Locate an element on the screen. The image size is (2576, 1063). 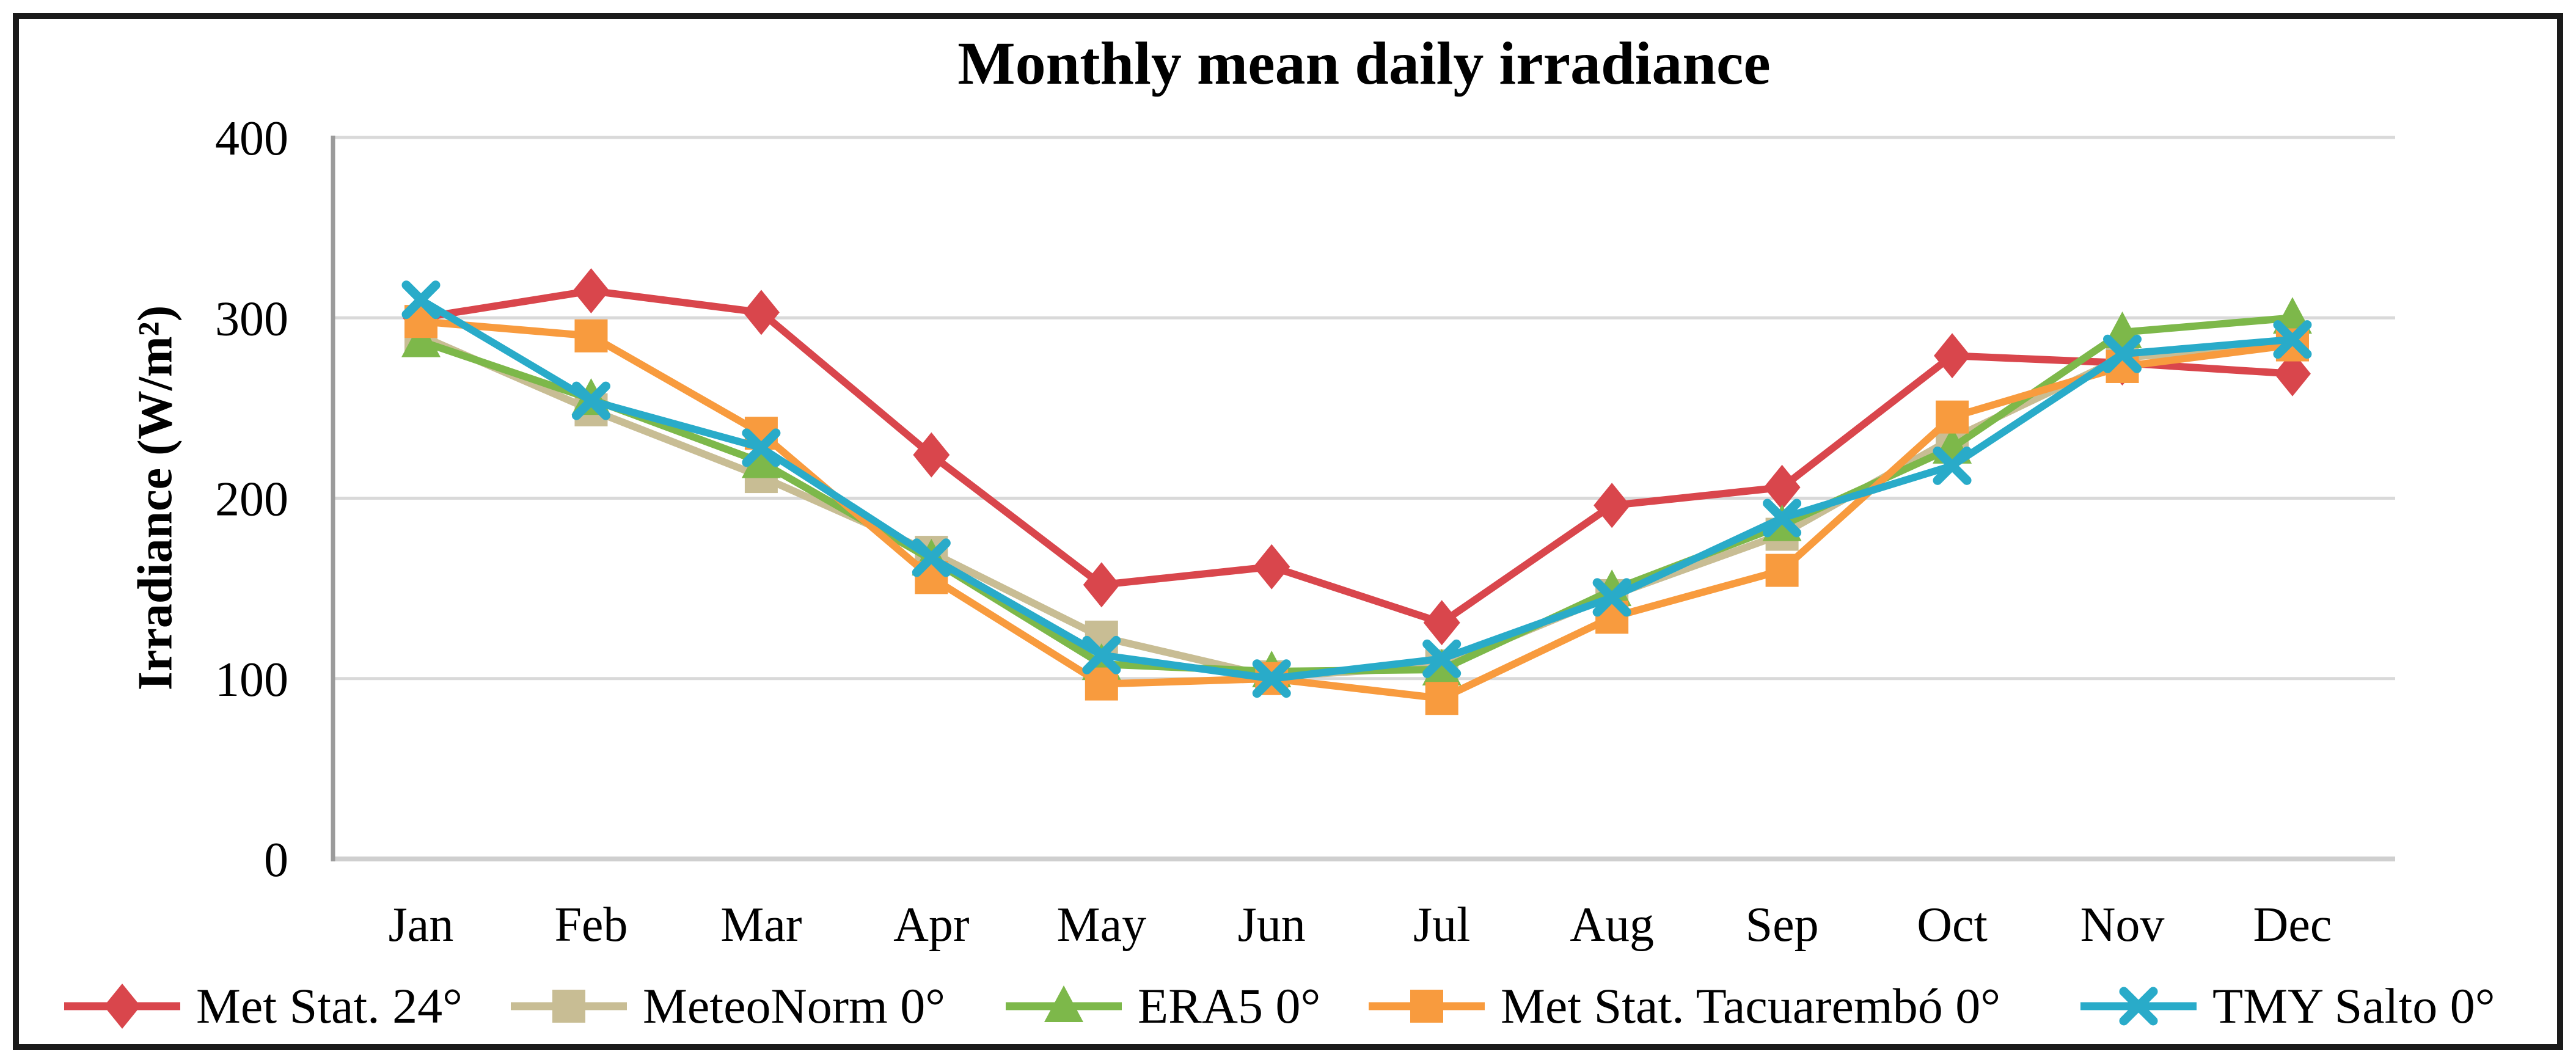
x-category-label-jul: Jul is located at coordinates (1441, 925).